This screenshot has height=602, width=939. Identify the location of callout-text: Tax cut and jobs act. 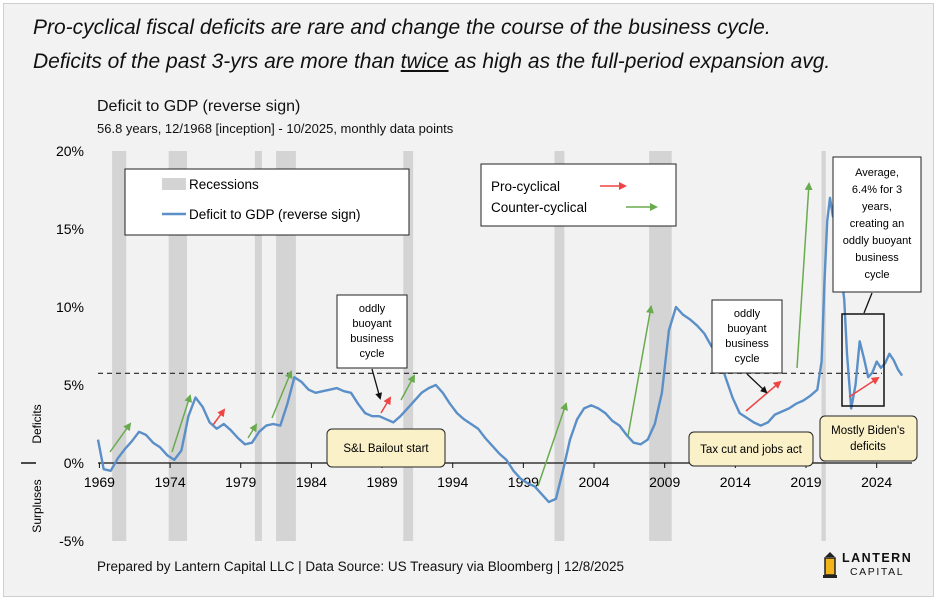
(751, 450).